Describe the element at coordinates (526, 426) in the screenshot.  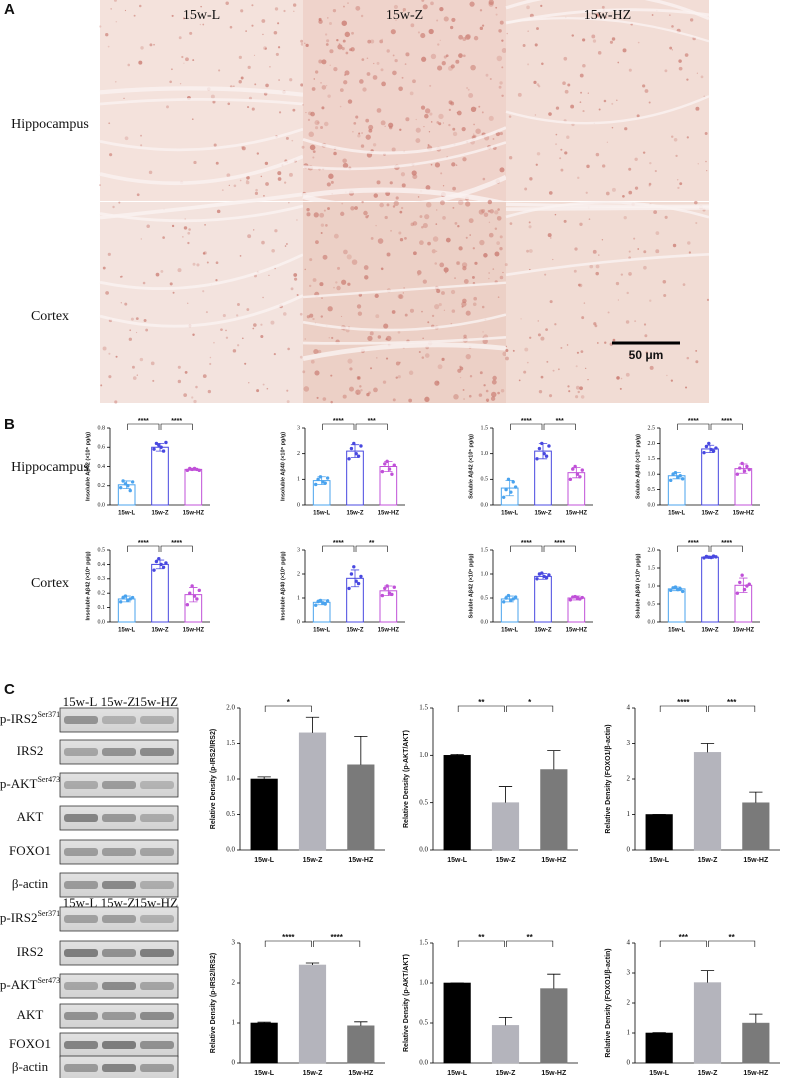
I see `significance-bracket` at that location.